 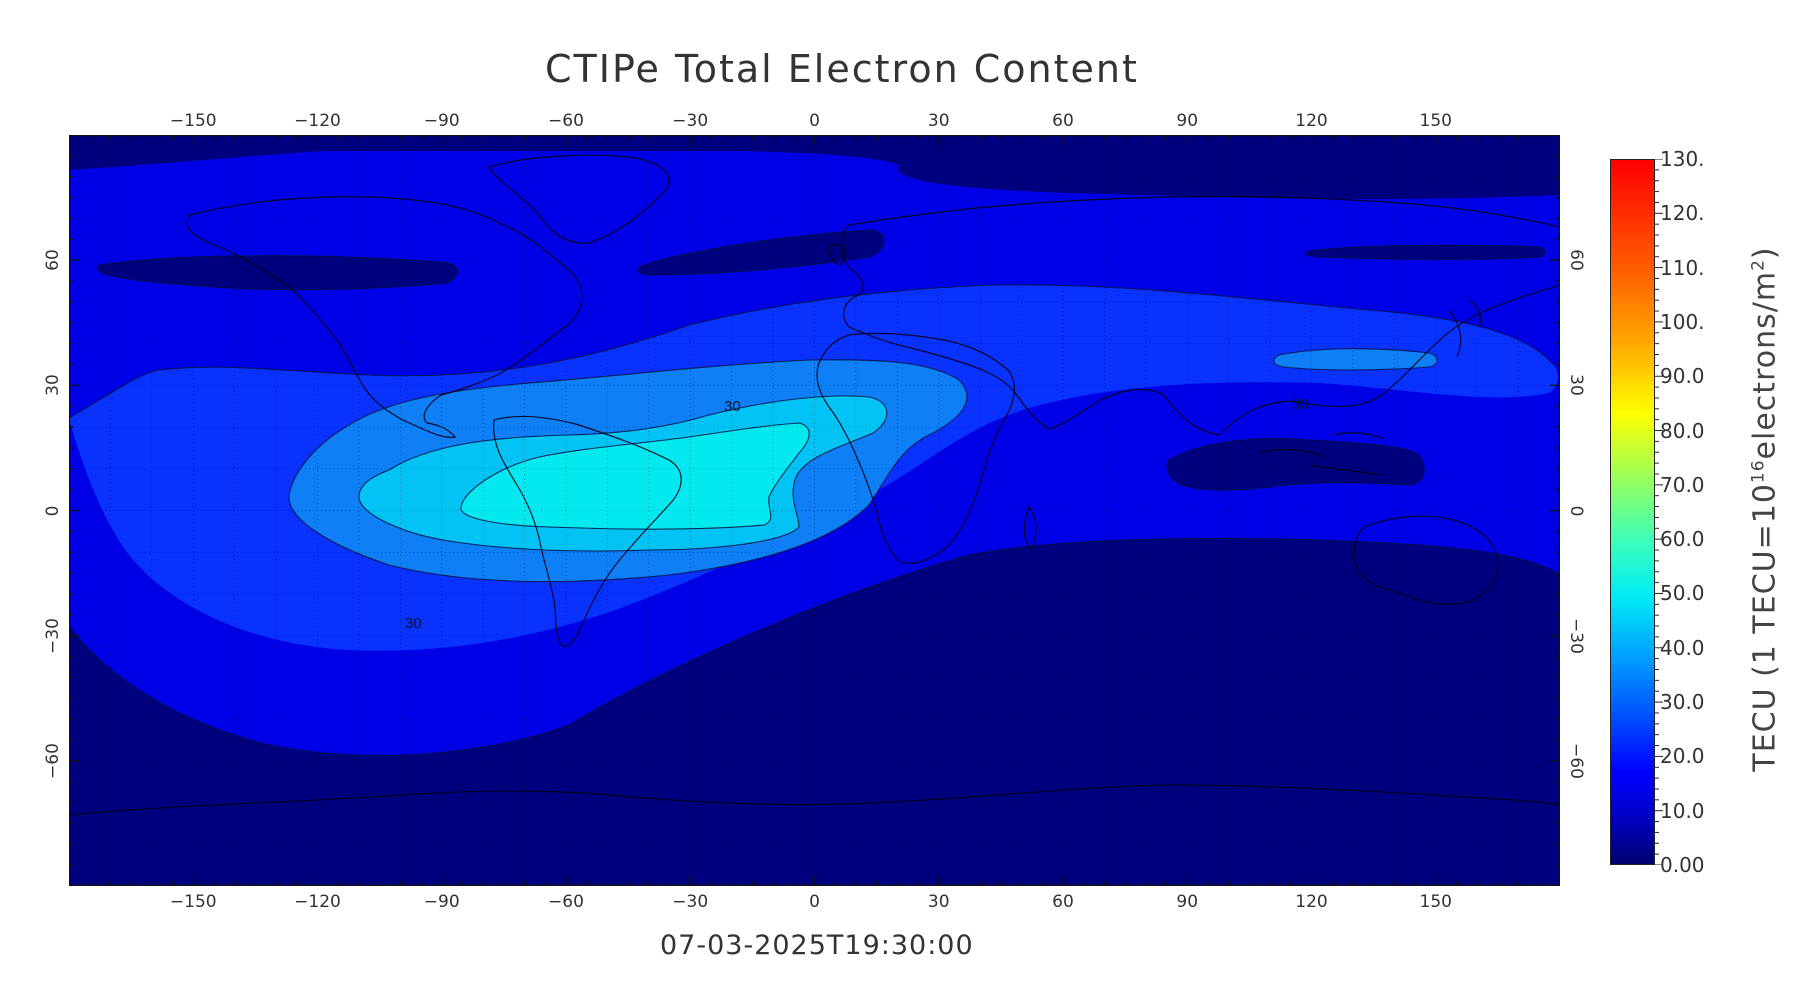 What do you see at coordinates (690, 121) in the screenshot?
I see `lon-tick-label-top: −30` at bounding box center [690, 121].